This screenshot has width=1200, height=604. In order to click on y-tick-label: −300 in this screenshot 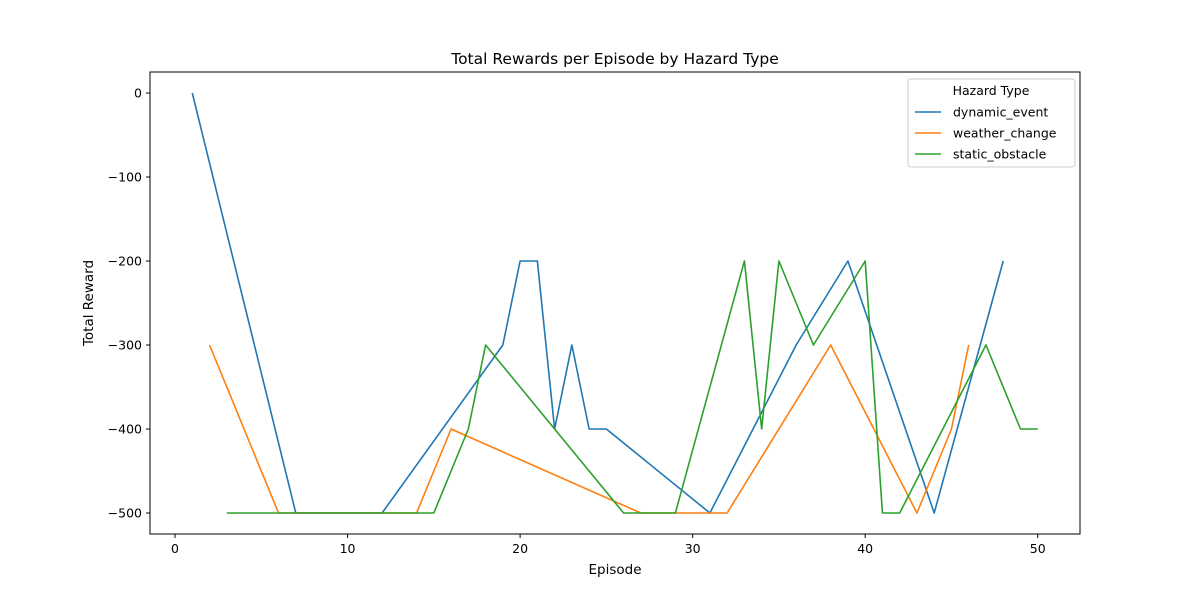, I will do `click(125, 345)`.